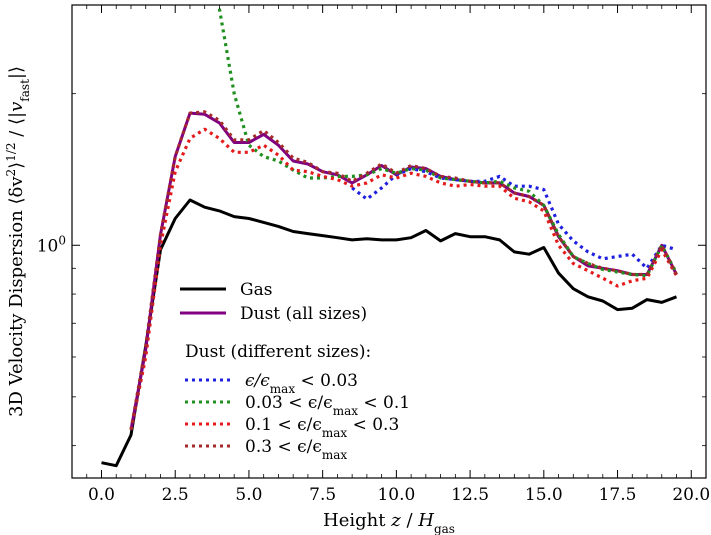  I want to click on x-axis-label: Height z / Hgas, so click(389, 522).